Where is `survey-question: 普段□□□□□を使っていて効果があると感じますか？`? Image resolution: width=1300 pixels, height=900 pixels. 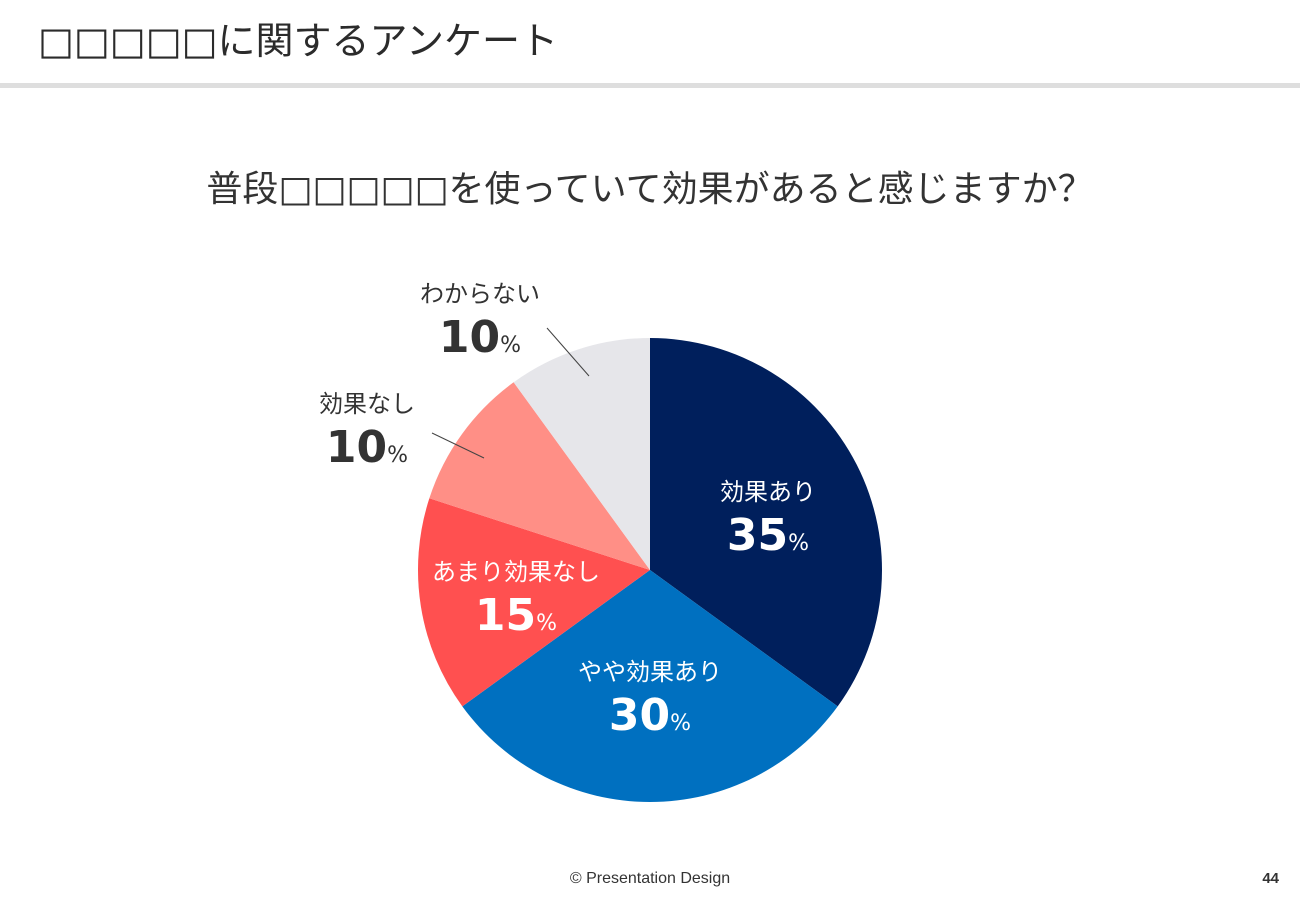 survey-question: 普段□□□□□を使っていて効果があると感じますか？ is located at coordinates (650, 189).